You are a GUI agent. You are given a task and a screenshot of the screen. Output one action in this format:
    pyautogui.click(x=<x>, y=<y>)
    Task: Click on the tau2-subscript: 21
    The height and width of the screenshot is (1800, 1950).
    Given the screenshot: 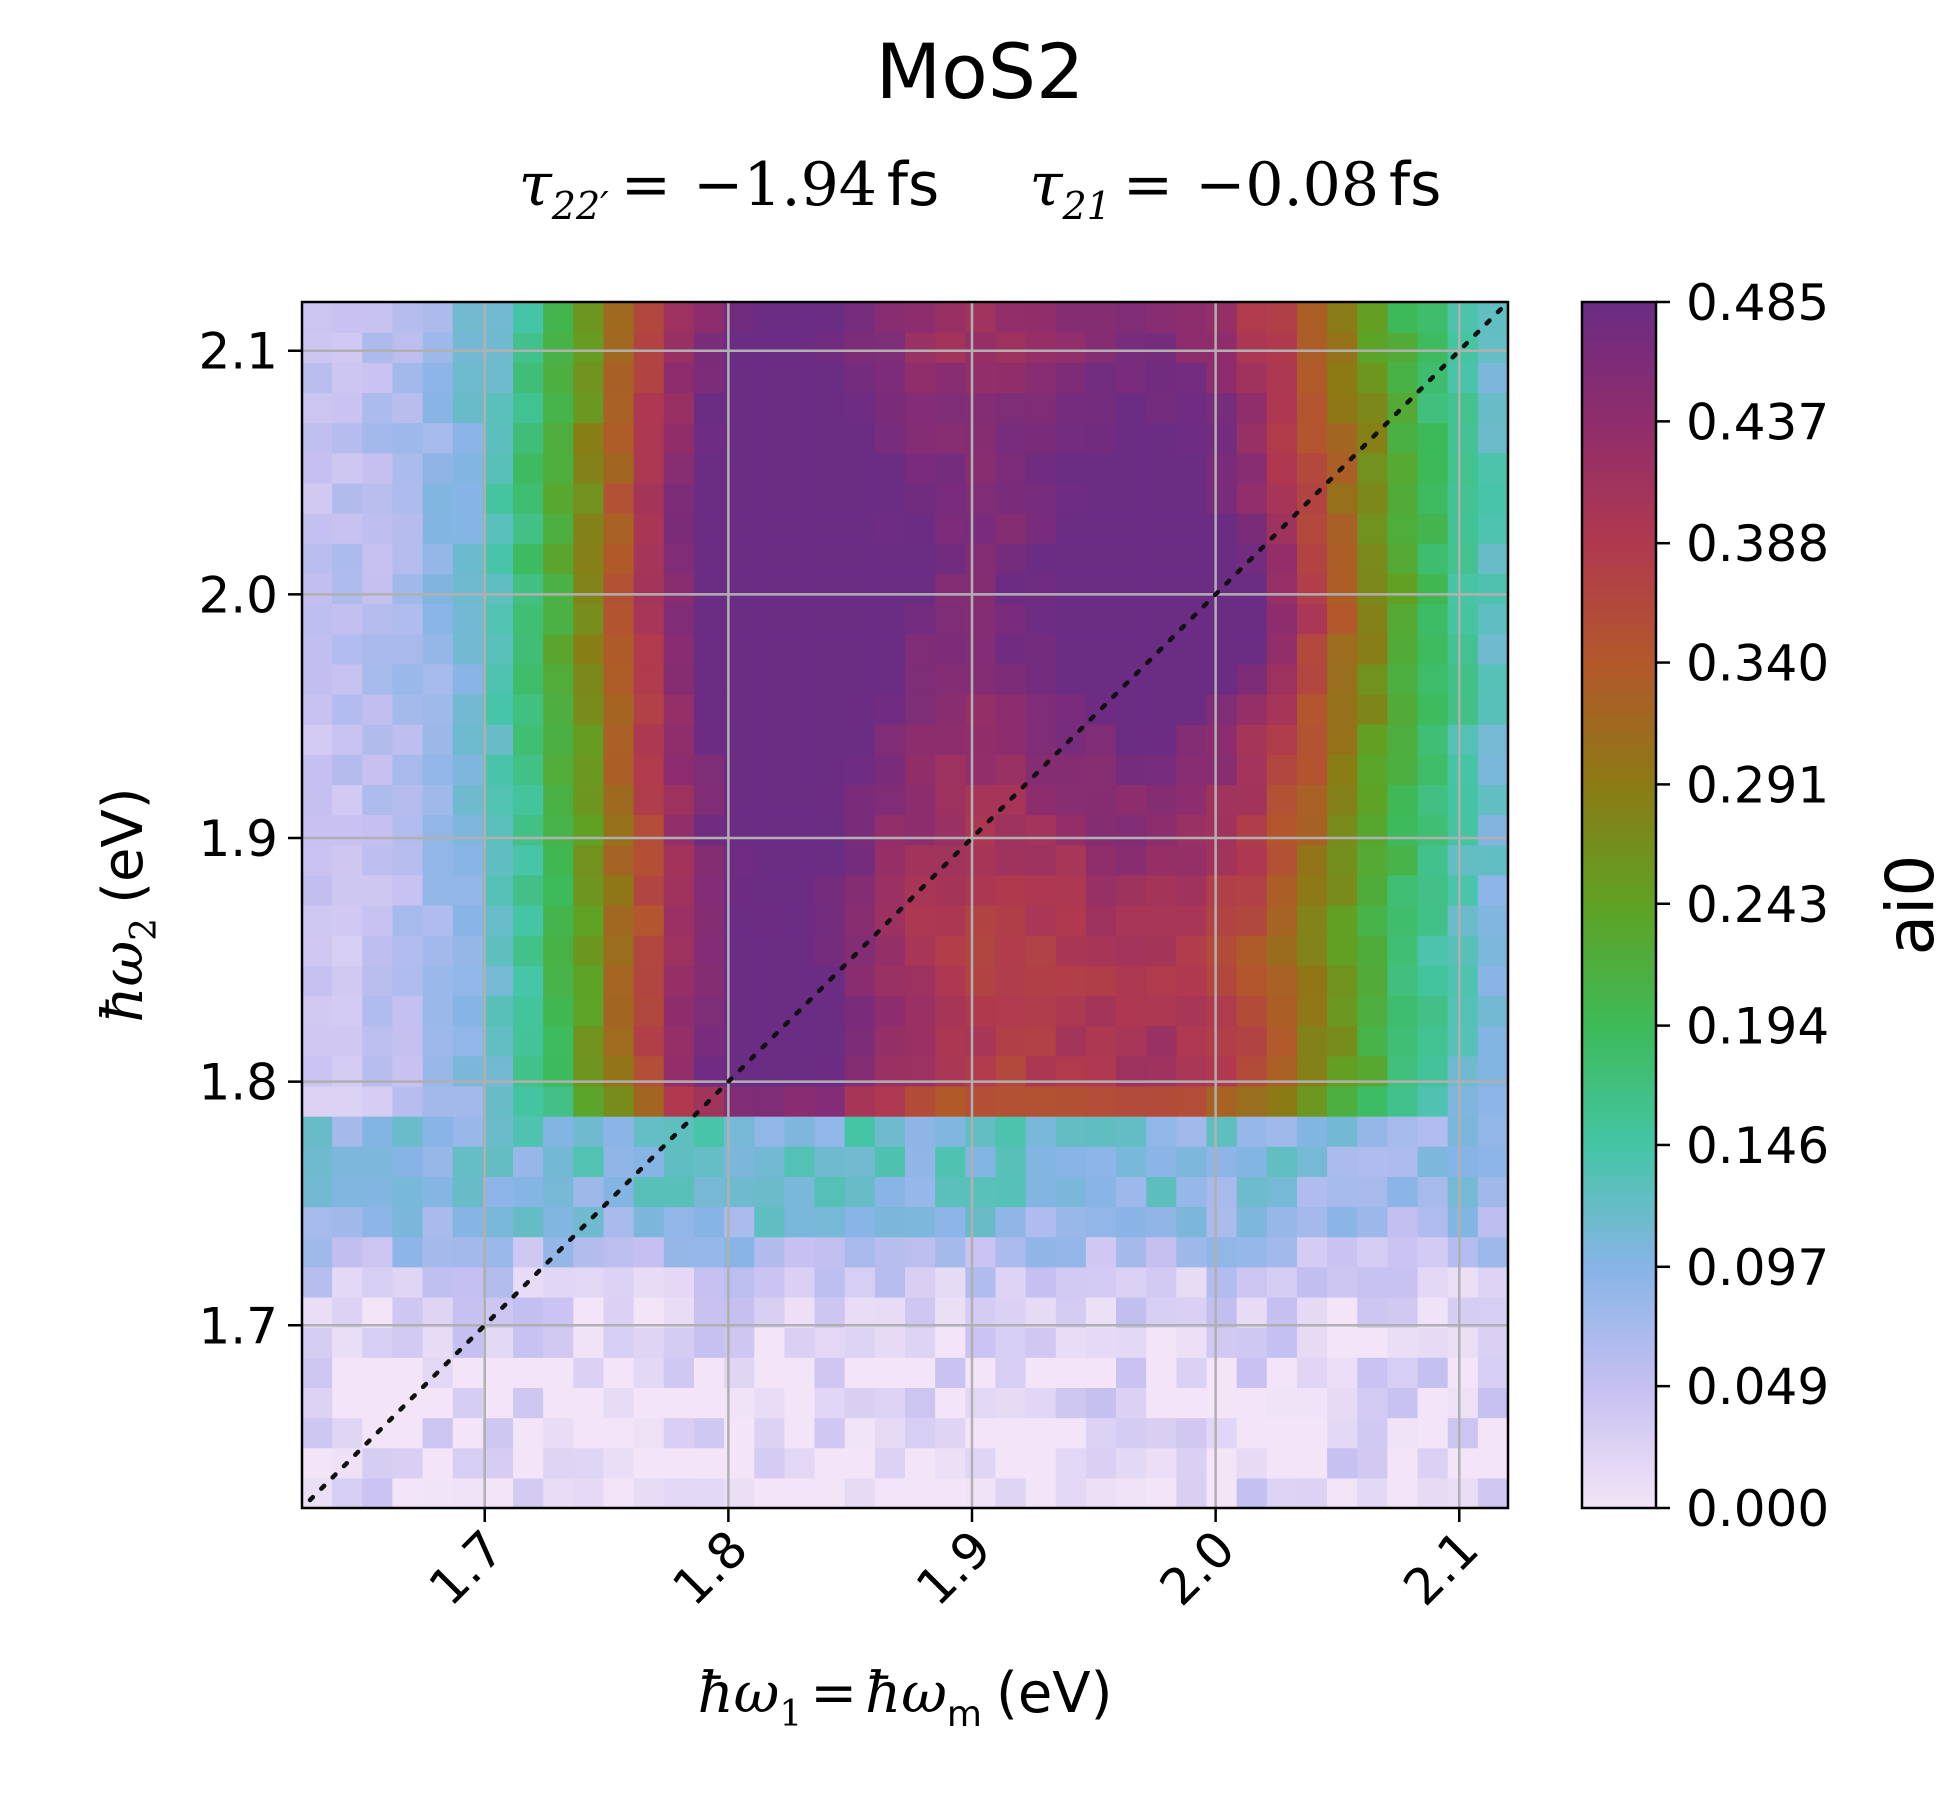 What is the action you would take?
    pyautogui.click(x=1086, y=206)
    